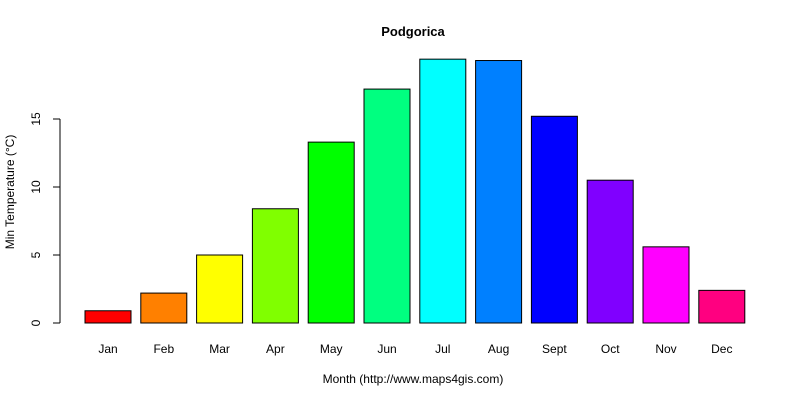 The image size is (800, 400). What do you see at coordinates (10, 192) in the screenshot?
I see `y-axis-label: Min Temperature (°C)` at bounding box center [10, 192].